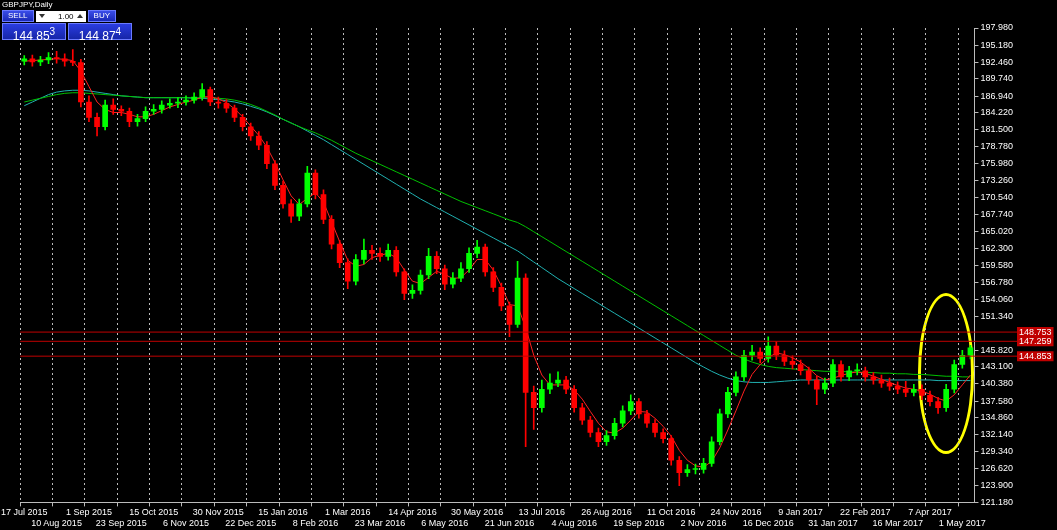  What do you see at coordinates (997, 417) in the screenshot?
I see `y-tick-label: 134.860` at bounding box center [997, 417].